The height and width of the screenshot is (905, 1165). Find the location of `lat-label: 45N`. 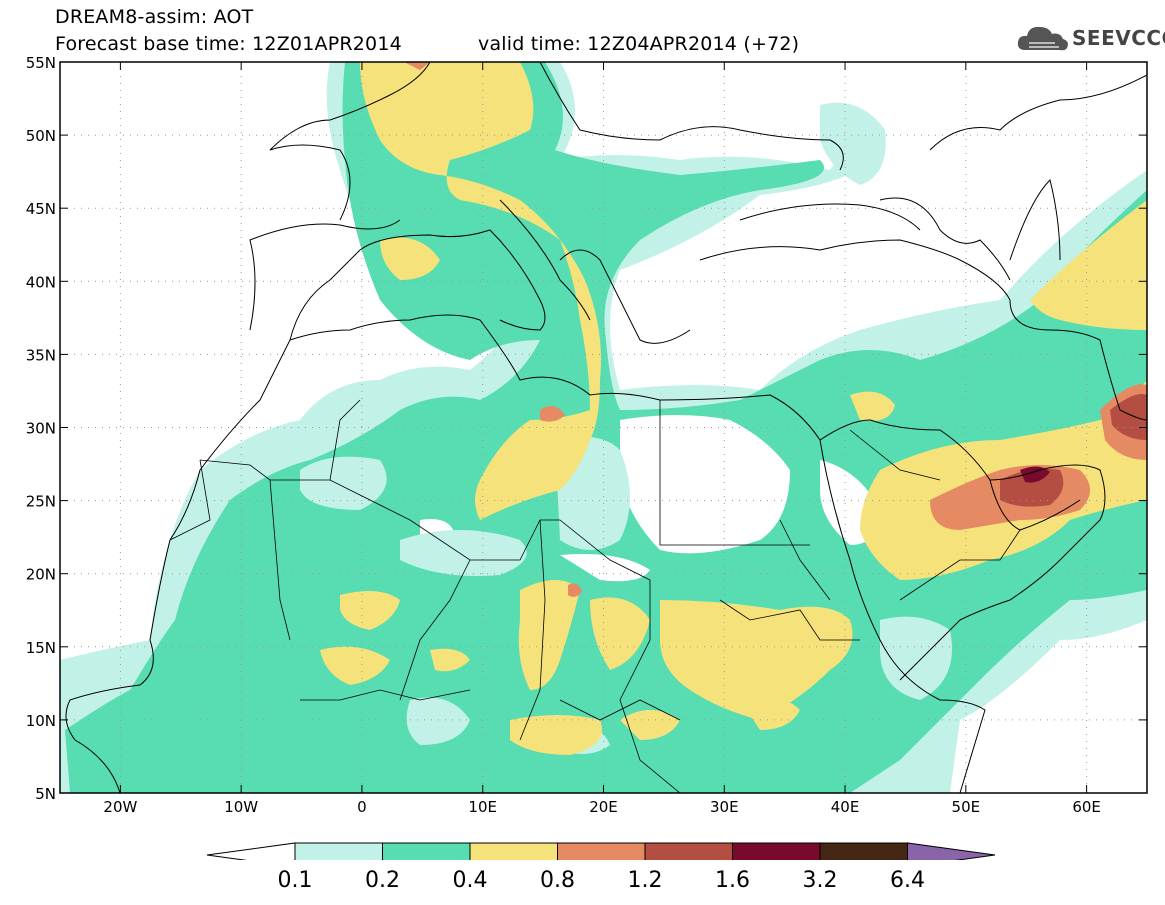

lat-label: 45N is located at coordinates (41, 209).